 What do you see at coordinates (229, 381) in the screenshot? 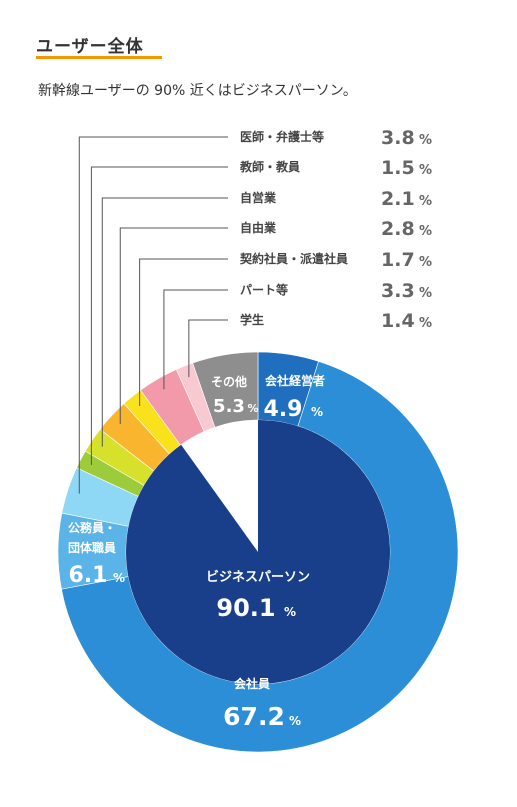
I see `label-other: その他` at bounding box center [229, 381].